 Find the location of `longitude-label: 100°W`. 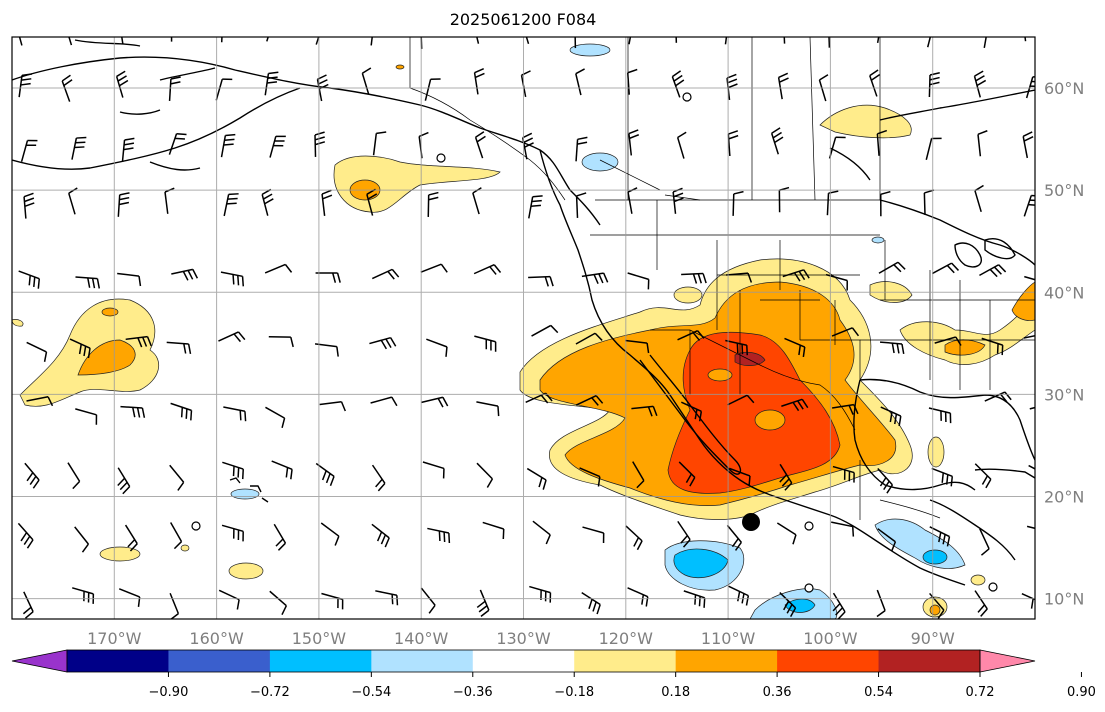

longitude-label: 100°W is located at coordinates (830, 638).